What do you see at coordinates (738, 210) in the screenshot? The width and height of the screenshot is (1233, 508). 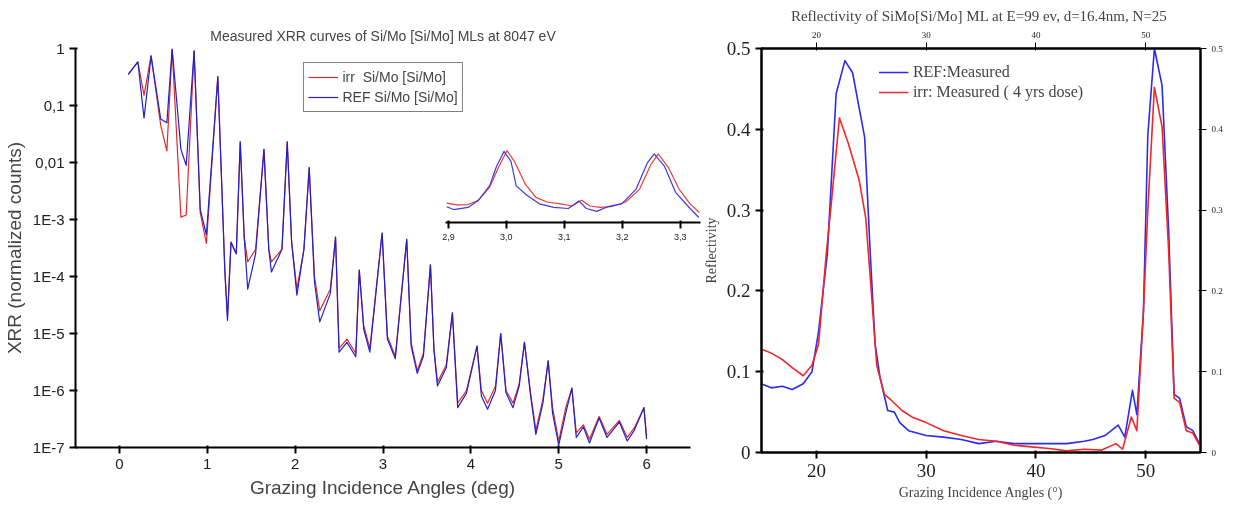 I see `y-tick-label: 0.3` at bounding box center [738, 210].